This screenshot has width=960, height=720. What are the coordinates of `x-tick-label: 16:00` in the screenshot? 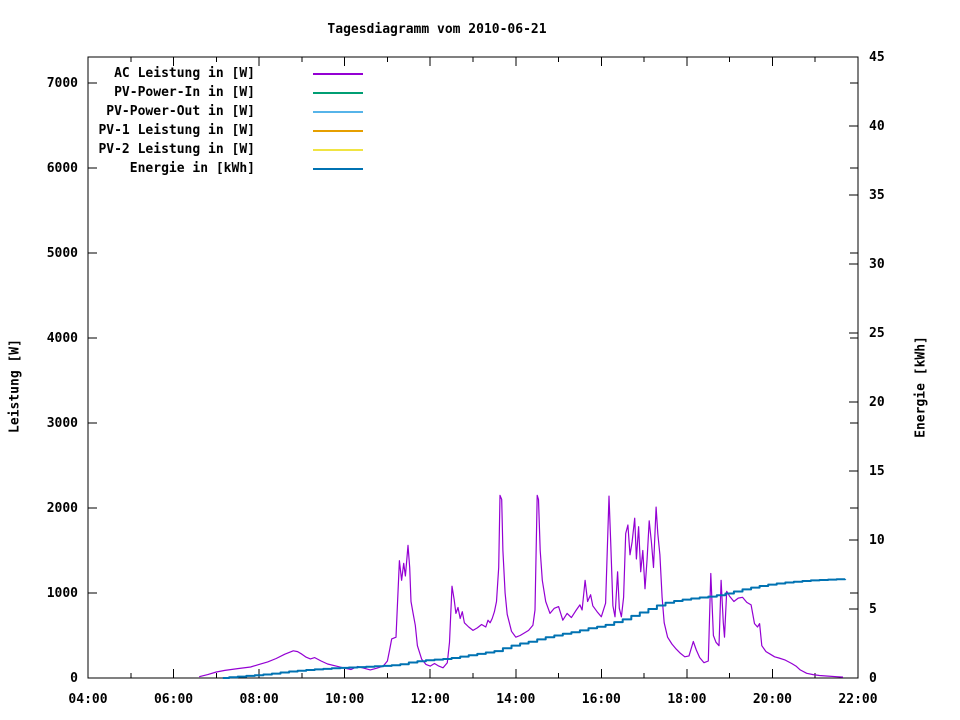 It's located at (601, 699).